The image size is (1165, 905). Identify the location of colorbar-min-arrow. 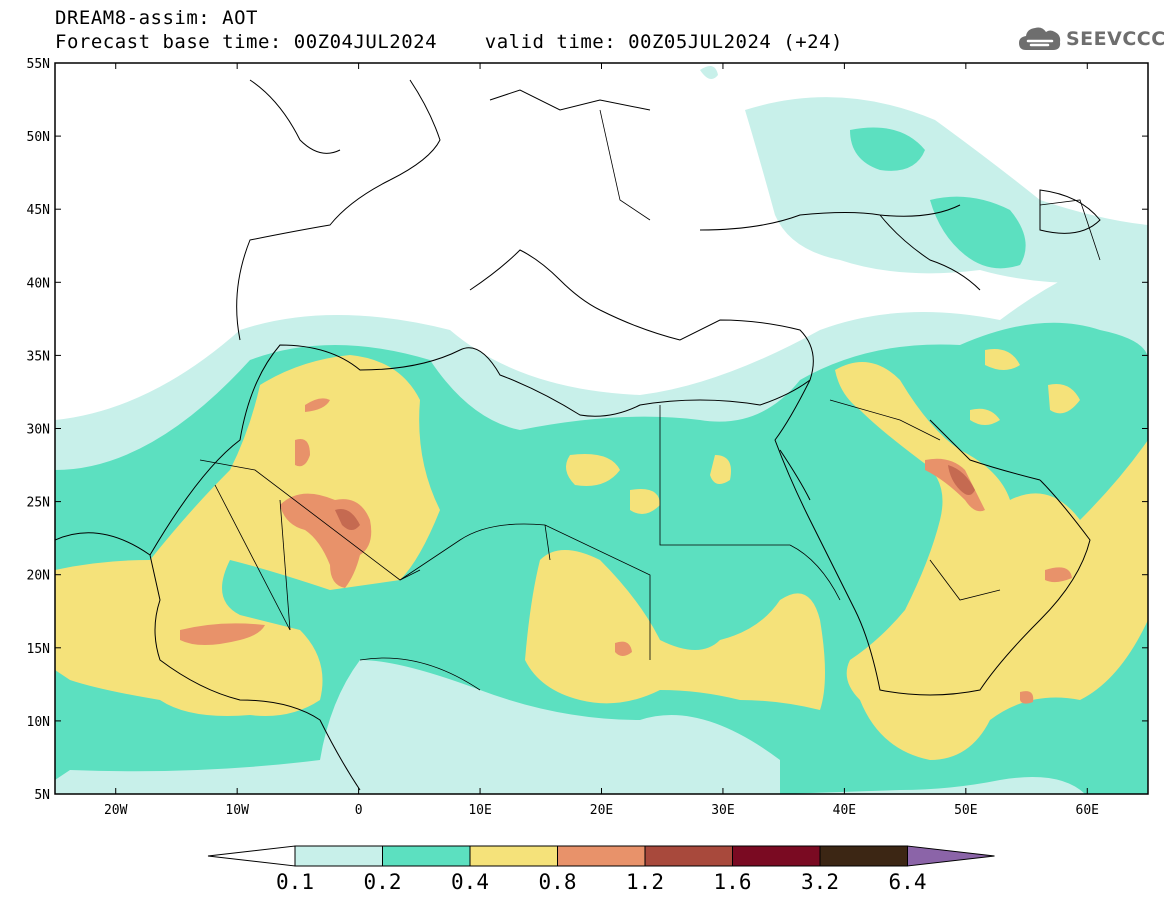
(251, 856).